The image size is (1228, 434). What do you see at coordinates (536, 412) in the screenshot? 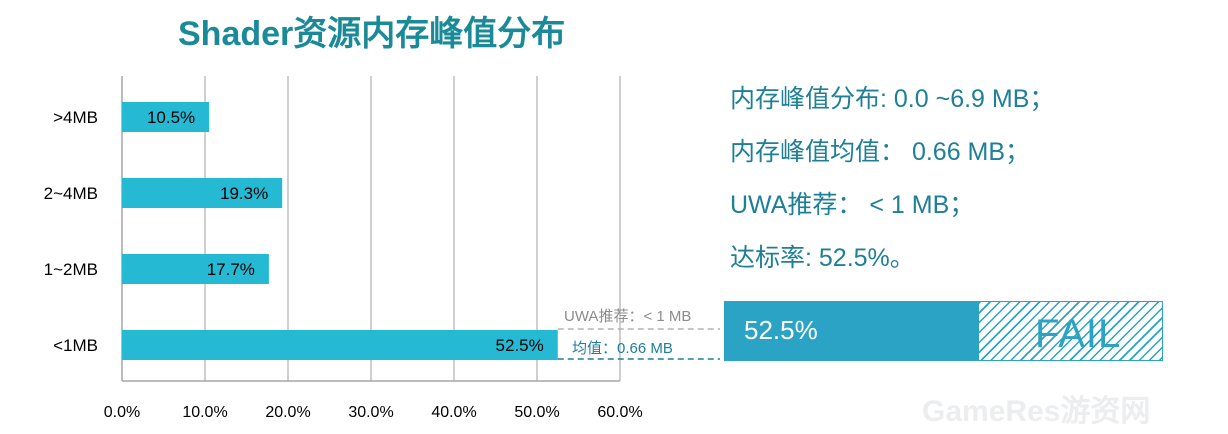
I see `x-tick-label: 50.0%` at bounding box center [536, 412].